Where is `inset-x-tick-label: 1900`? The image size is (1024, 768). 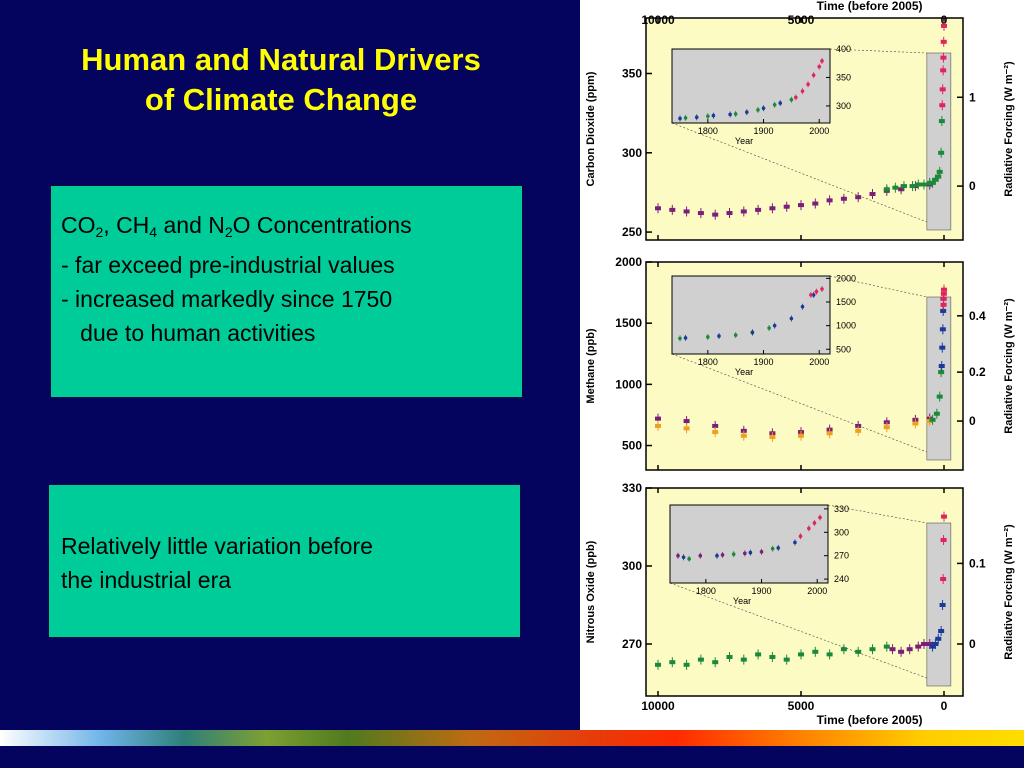 inset-x-tick-label: 1900 is located at coordinates (764, 131).